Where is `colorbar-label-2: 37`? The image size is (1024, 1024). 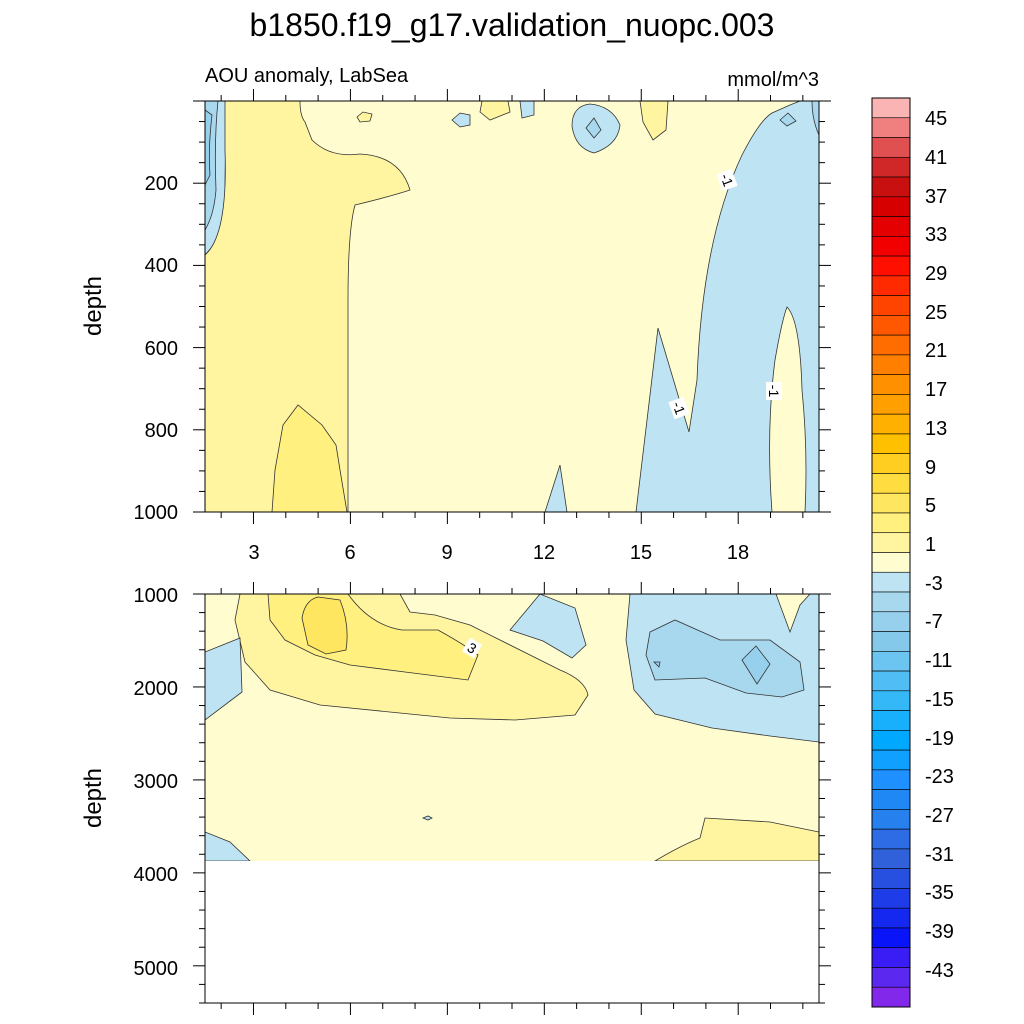
colorbar-label-2: 37 is located at coordinates (936, 197).